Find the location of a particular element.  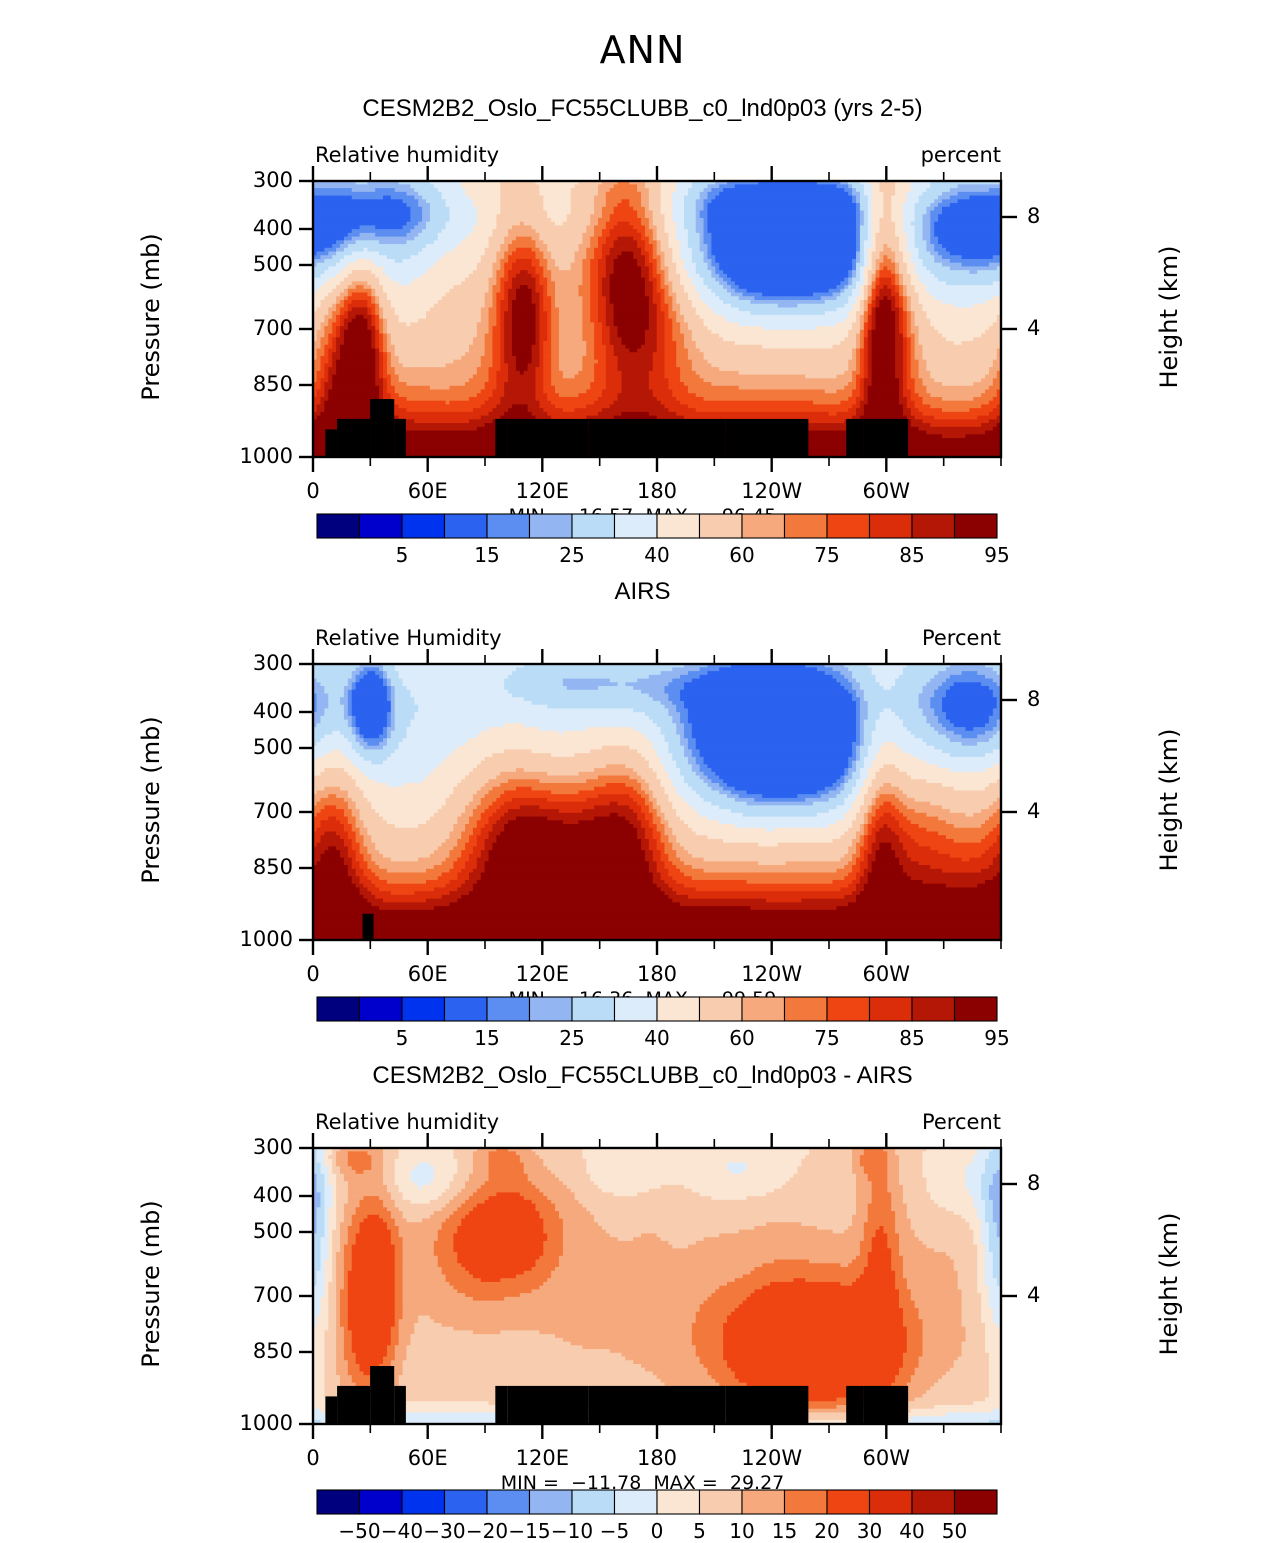

colorbar-tick-label: 50 is located at coordinates (955, 1531).